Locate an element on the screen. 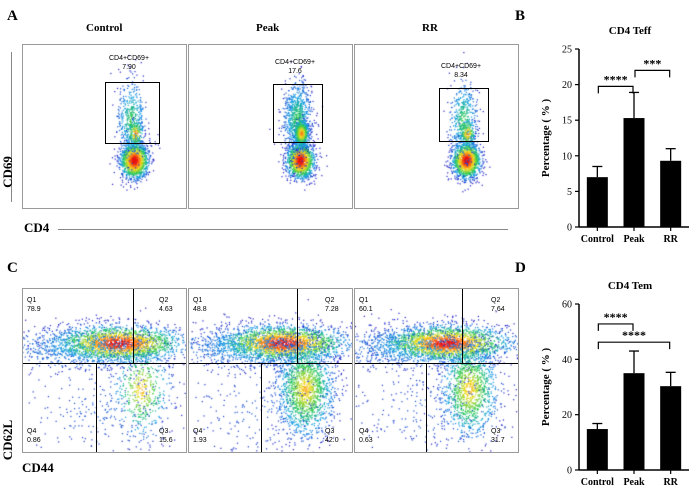 This screenshot has width=699, height=498. gate-label-control: CD4+CD69+ 7.90 is located at coordinates (129, 63).